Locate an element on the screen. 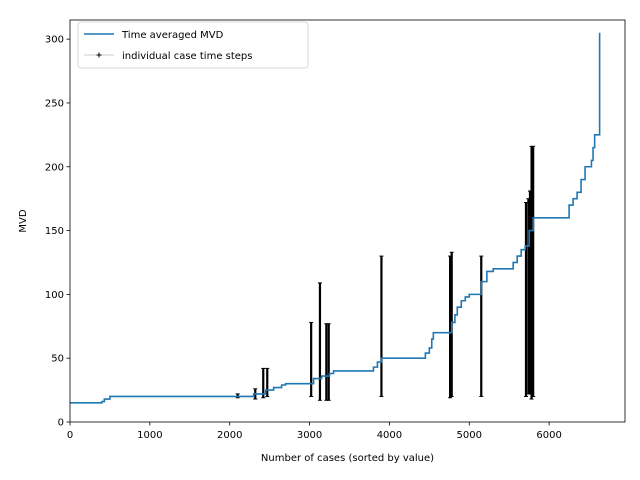 The width and height of the screenshot is (640, 480). y-tick-label: 100 is located at coordinates (54, 295).